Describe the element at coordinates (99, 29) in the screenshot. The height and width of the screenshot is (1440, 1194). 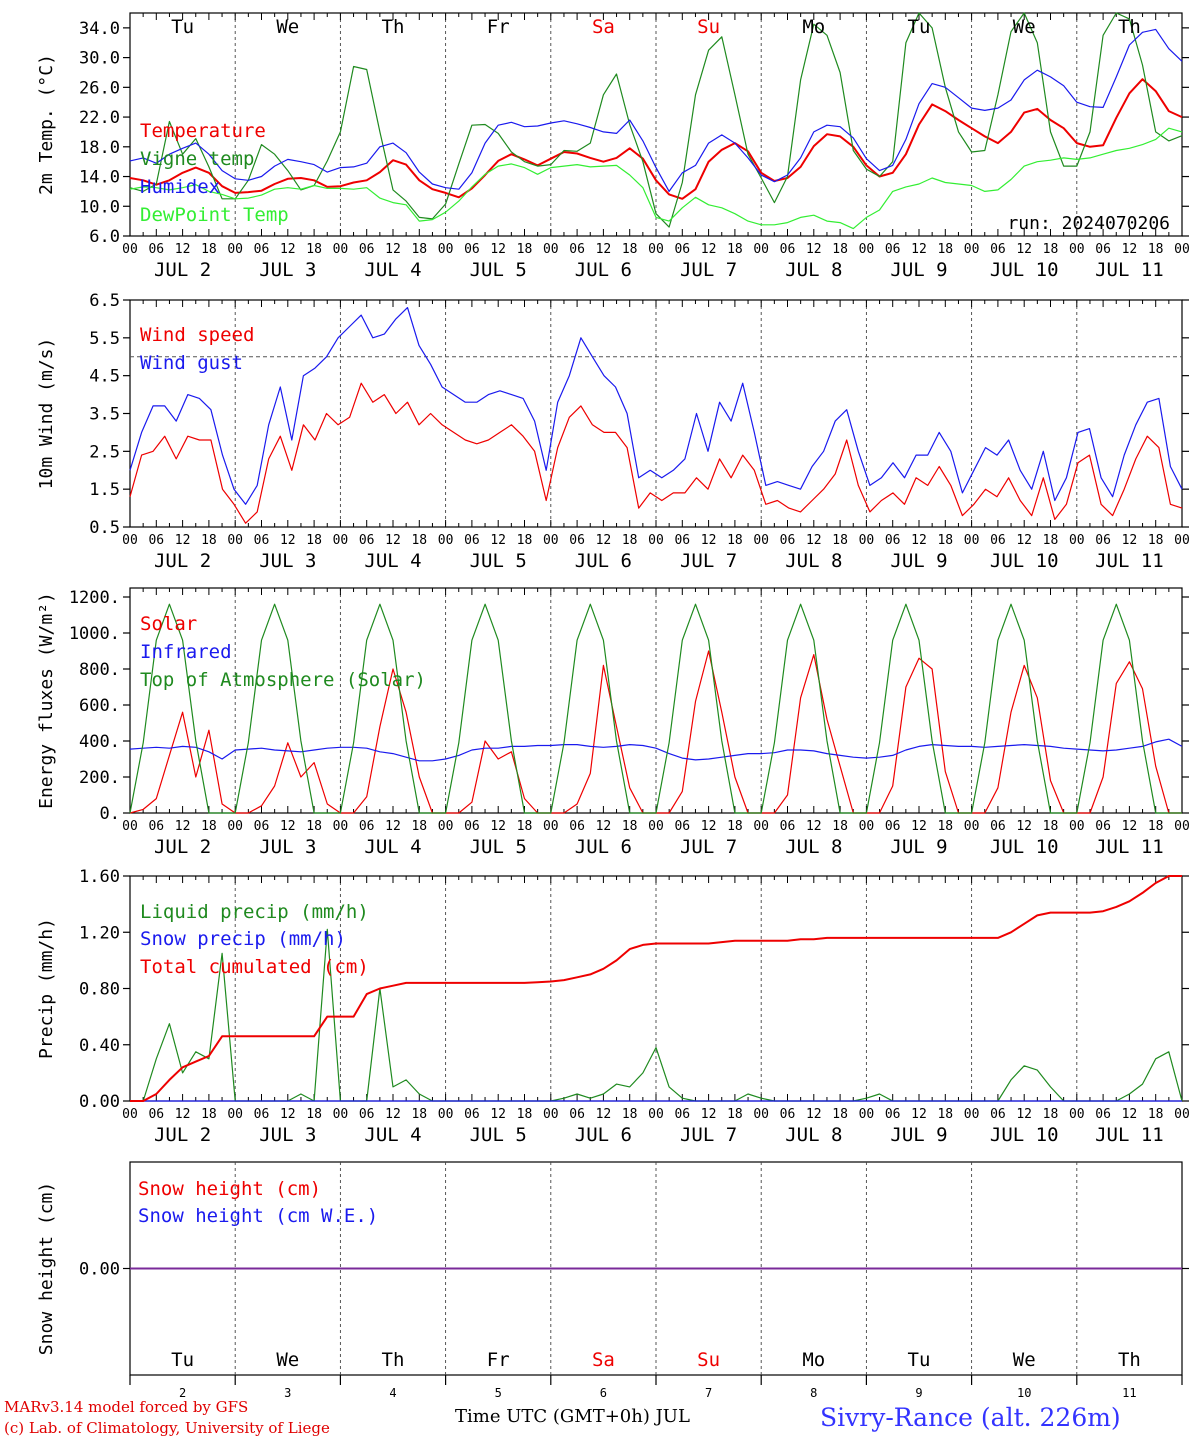
I see `y-tick-label: 34.0` at that location.